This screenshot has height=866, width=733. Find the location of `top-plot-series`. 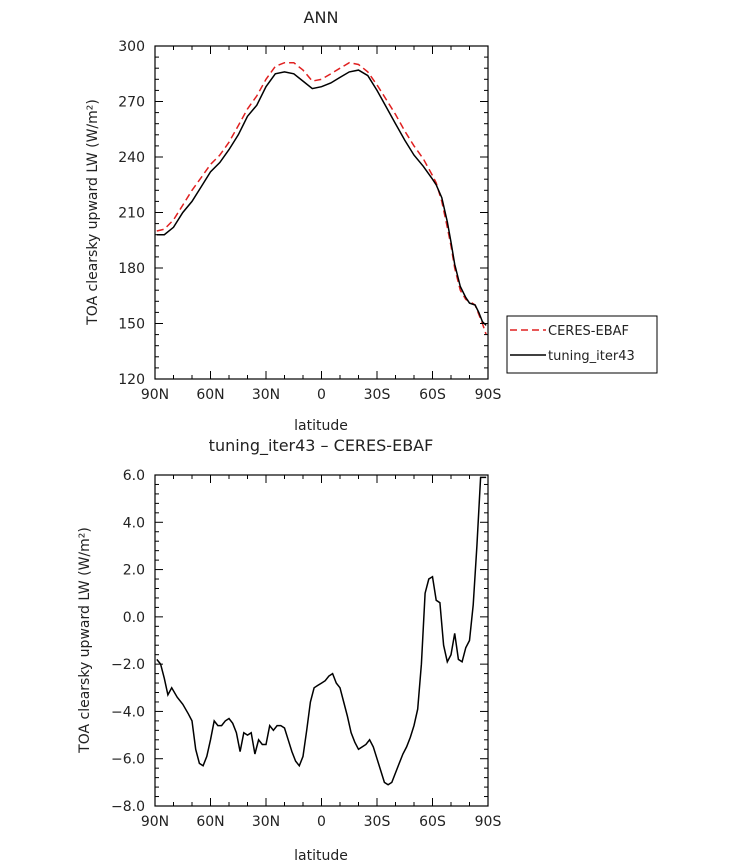

top-plot-series is located at coordinates (321, 198).